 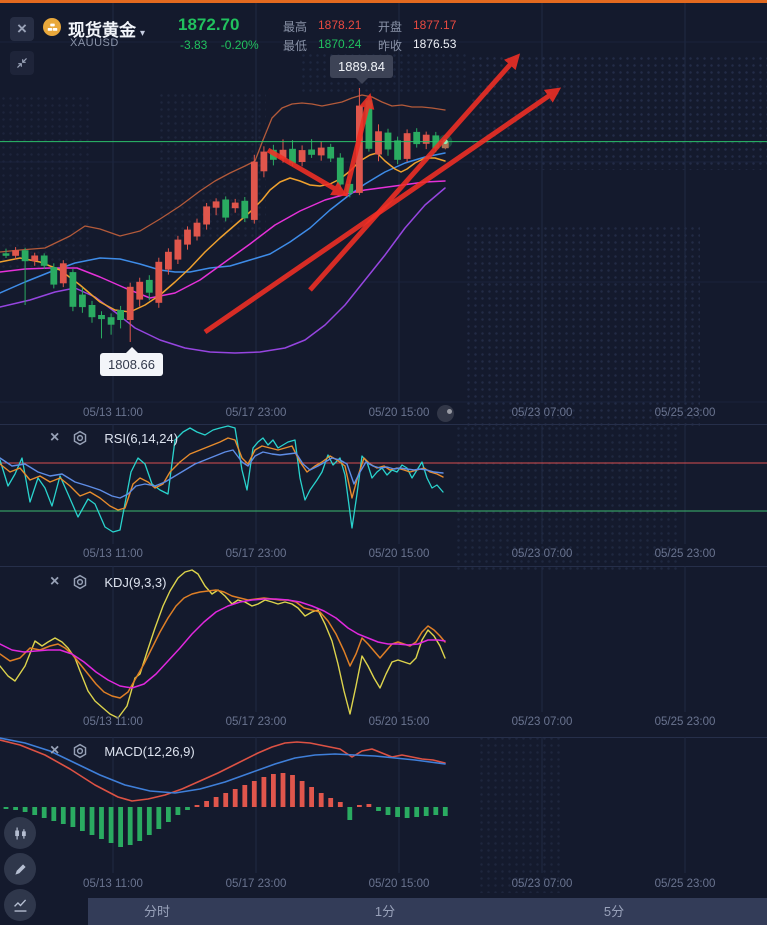 I want to click on macd-header: × MACD(12,26,9), so click(x=122, y=751).